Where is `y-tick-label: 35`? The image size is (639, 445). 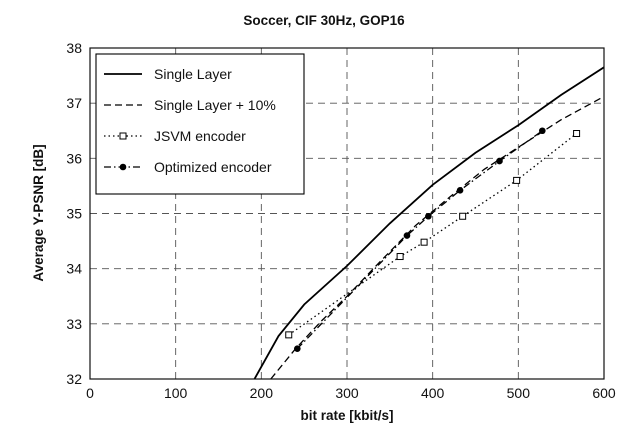 y-tick-label: 35 is located at coordinates (74, 214).